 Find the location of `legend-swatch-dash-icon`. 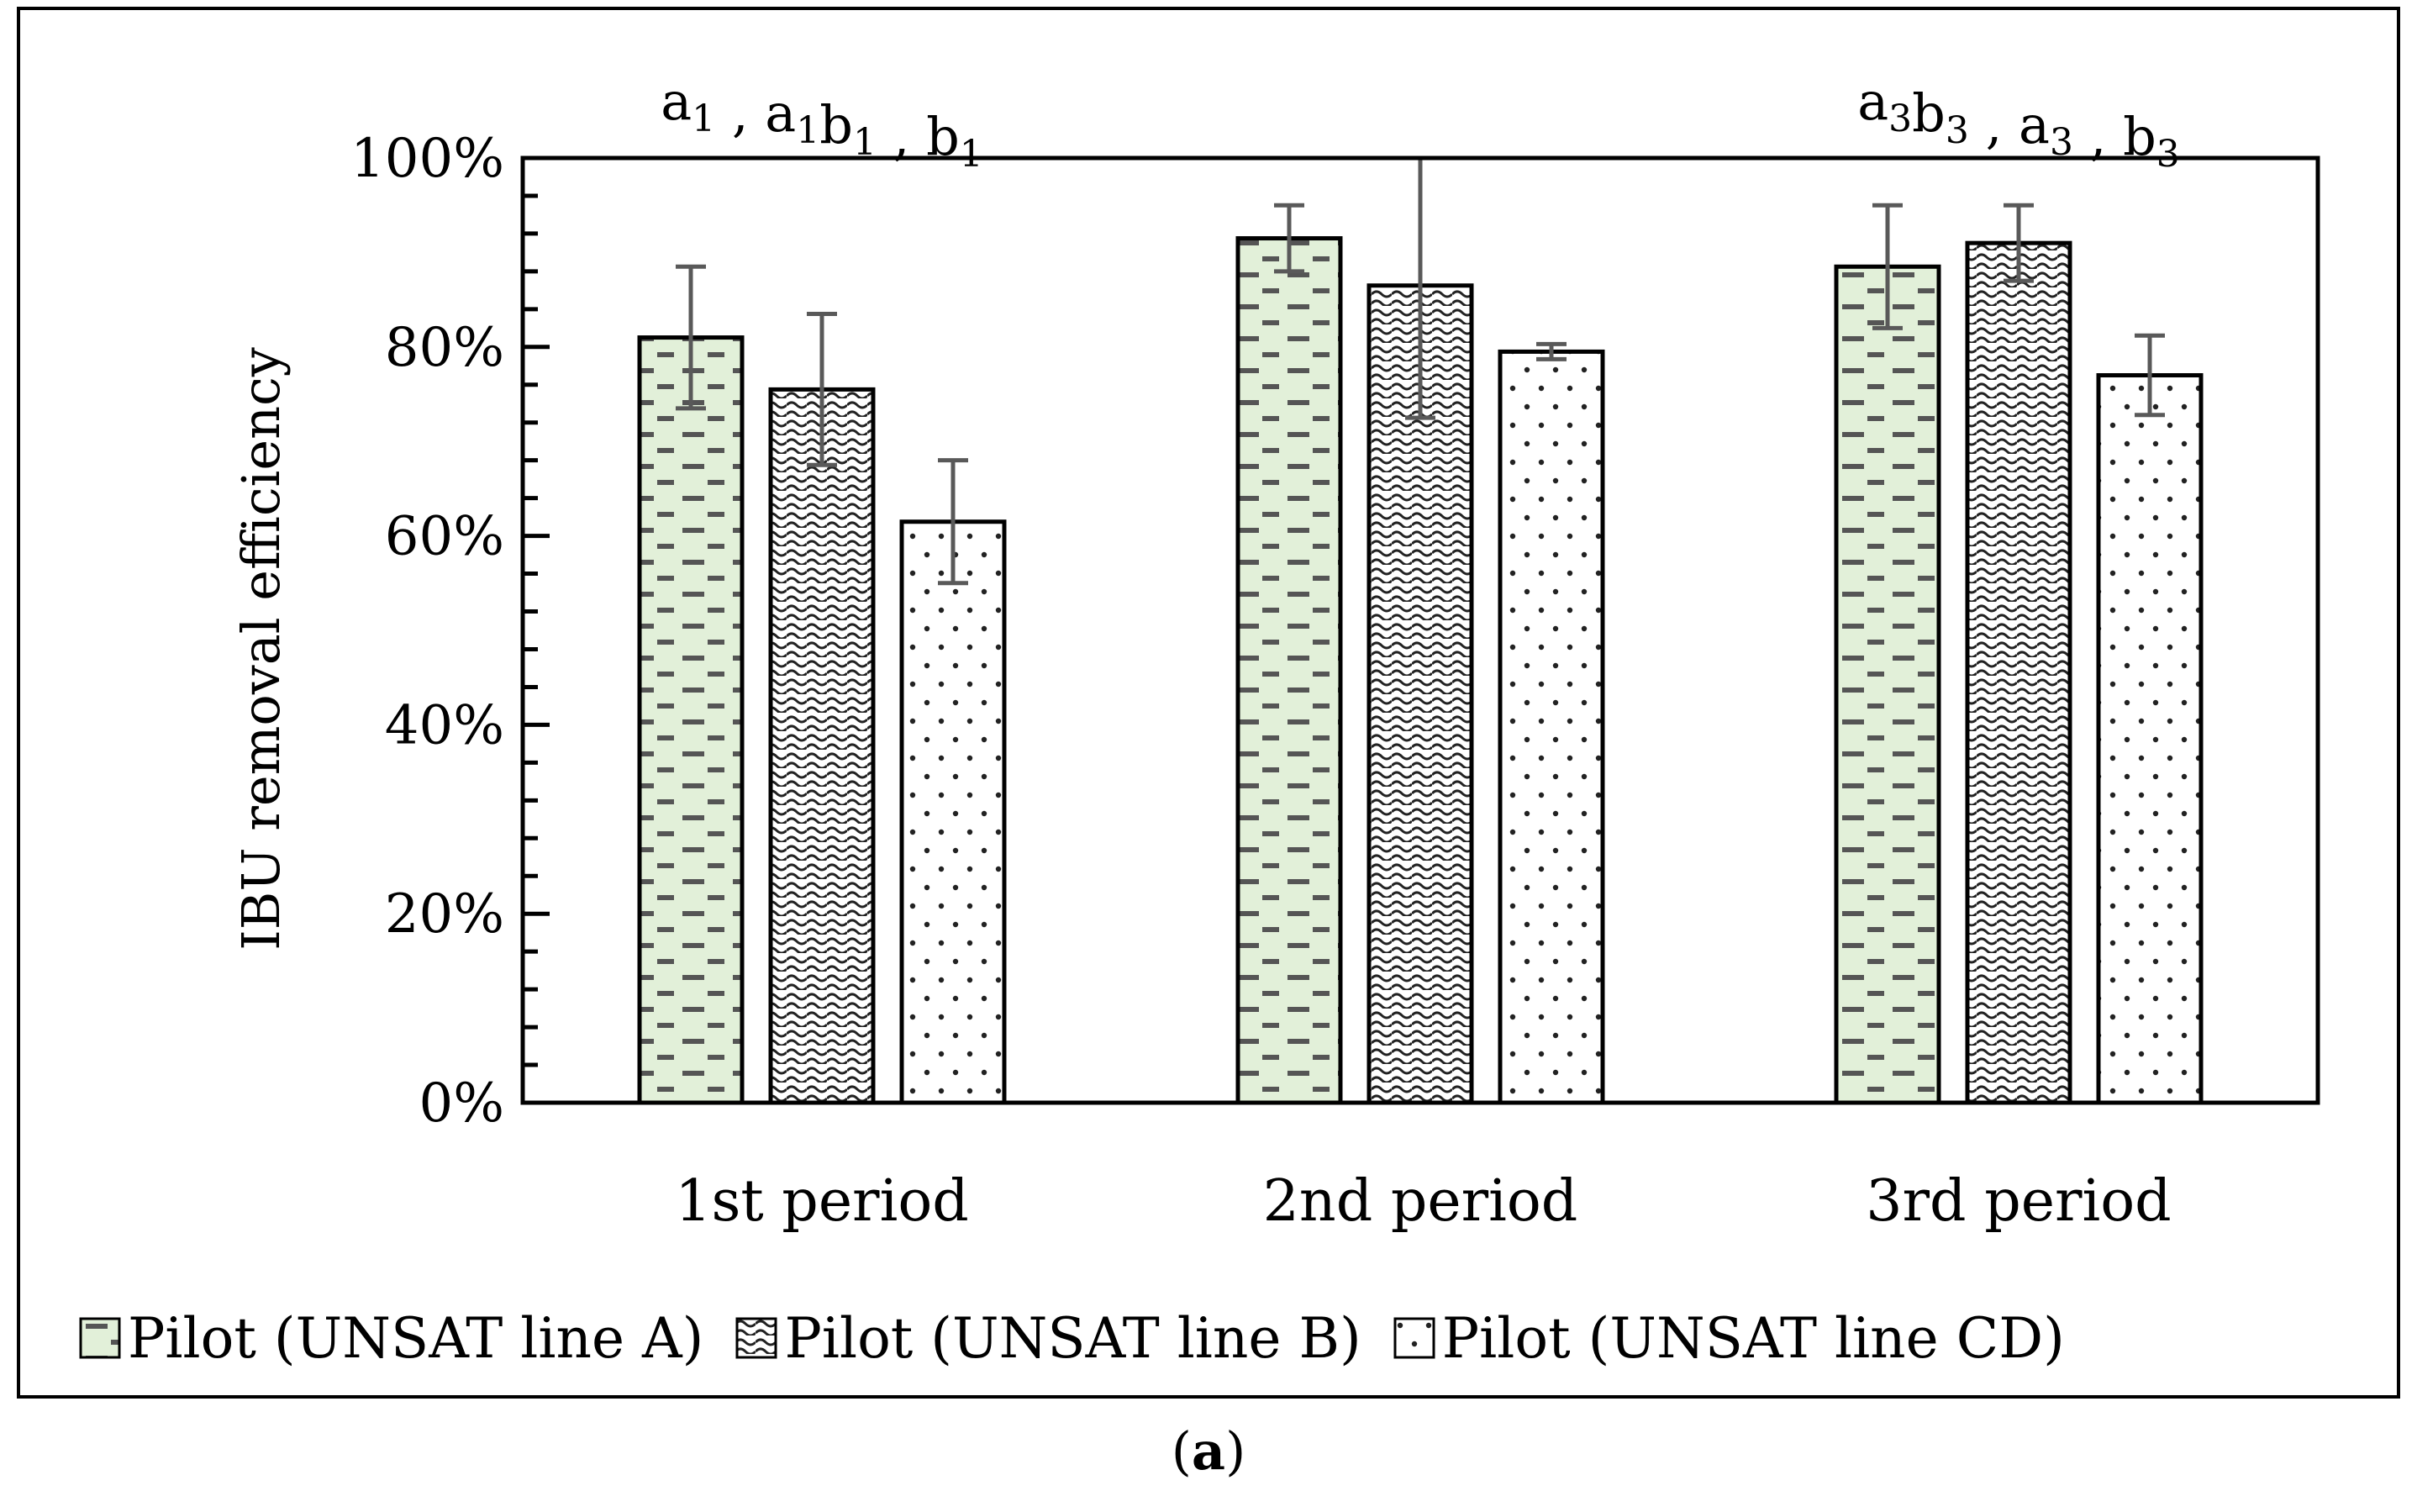

legend-swatch-dash-icon is located at coordinates (100, 1338).